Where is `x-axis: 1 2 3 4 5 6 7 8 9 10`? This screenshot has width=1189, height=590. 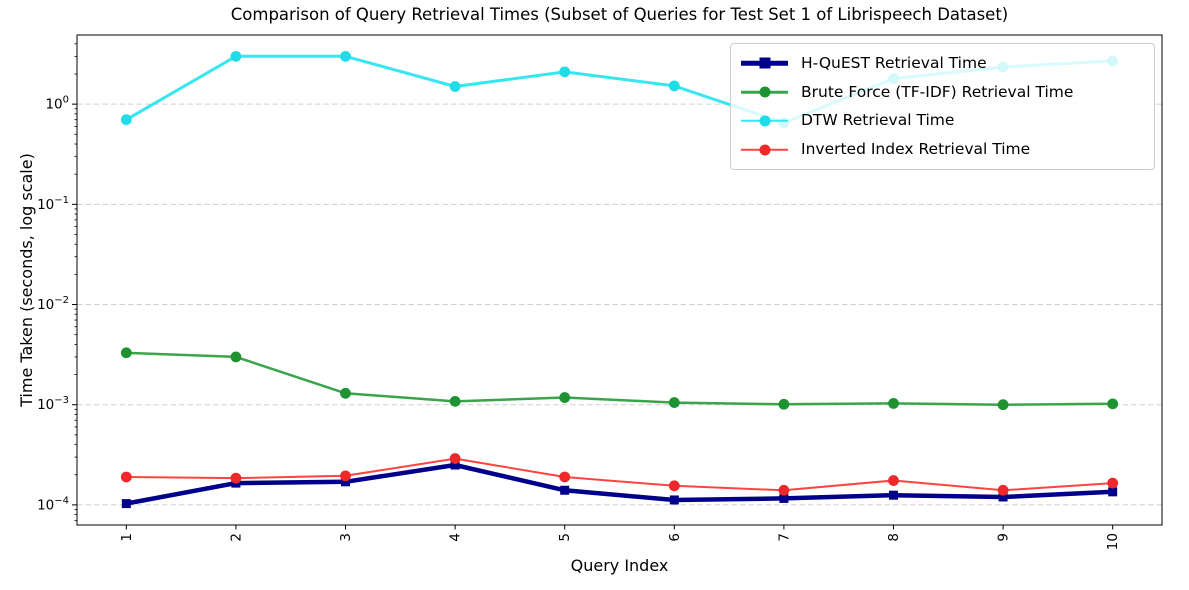
x-axis: 1 2 3 4 5 6 7 8 9 10 is located at coordinates (620, 537).